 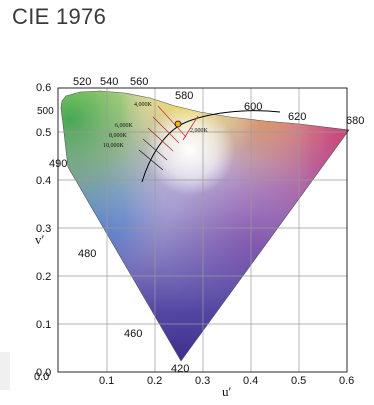 What do you see at coordinates (40, 239) in the screenshot?
I see `y-axis-label: v′` at bounding box center [40, 239].